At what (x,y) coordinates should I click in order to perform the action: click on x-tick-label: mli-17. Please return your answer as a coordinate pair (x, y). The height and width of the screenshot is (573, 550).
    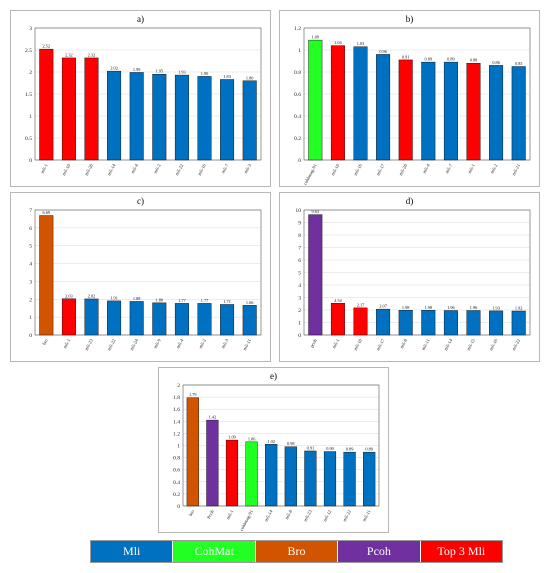
    Looking at the image, I should click on (380, 345).